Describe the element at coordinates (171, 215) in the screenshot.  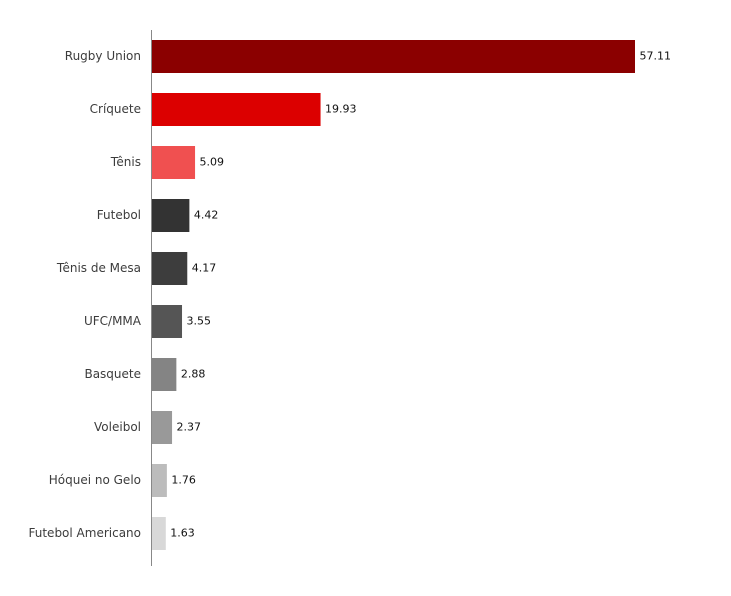
I see `bar-futebol` at that location.